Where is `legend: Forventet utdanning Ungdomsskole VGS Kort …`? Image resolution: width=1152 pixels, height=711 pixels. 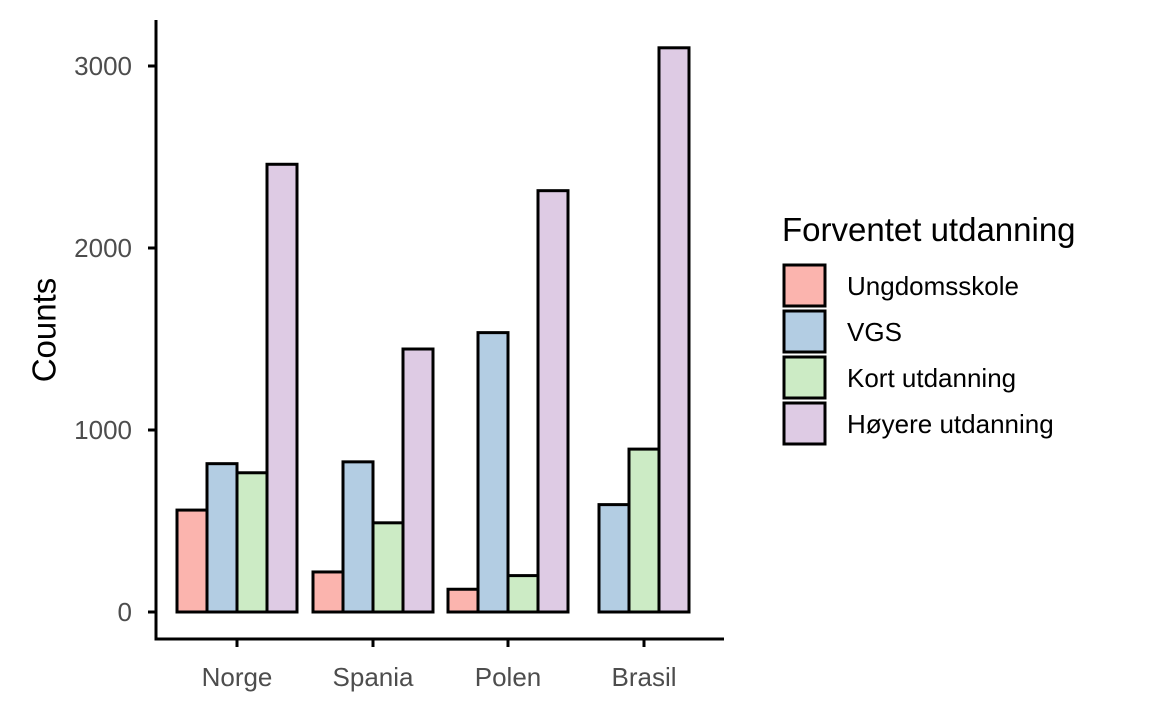
legend: Forventet utdanning Ungdomsskole VGS Kort … is located at coordinates (929, 328).